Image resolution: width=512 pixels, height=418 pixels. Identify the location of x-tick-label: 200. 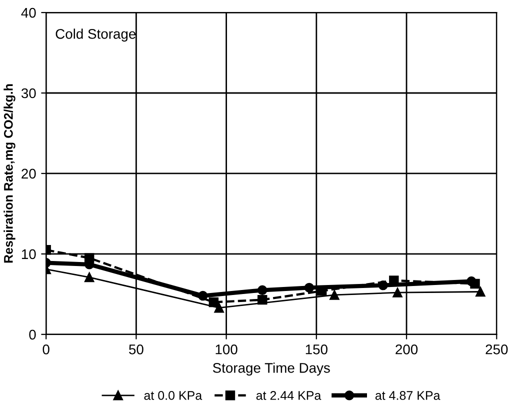
(407, 349).